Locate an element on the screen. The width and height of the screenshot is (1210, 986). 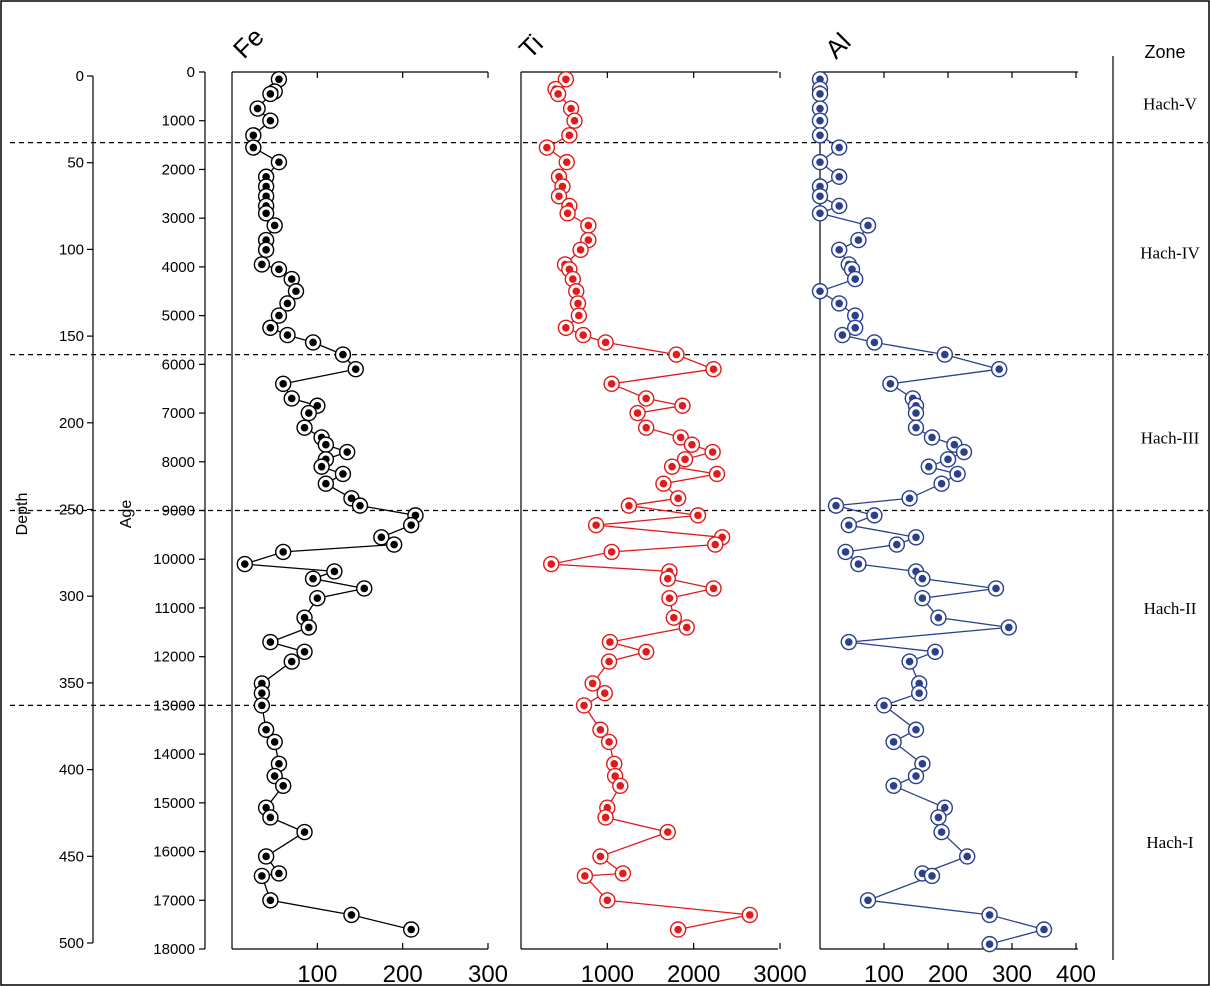
age-tick-label: 16000 is located at coordinates (174, 852).